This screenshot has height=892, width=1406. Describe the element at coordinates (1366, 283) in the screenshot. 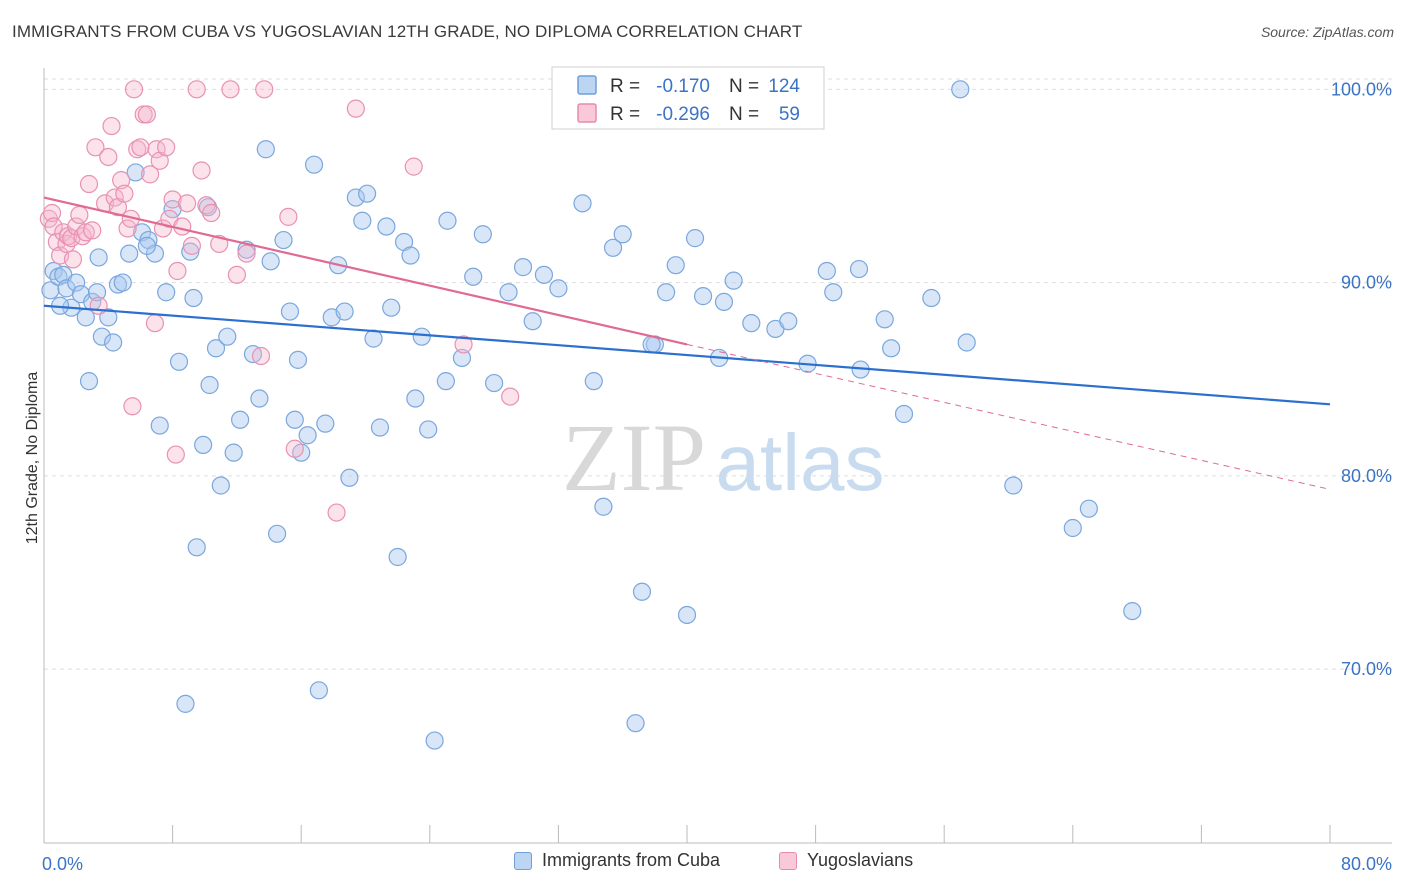

I see `y-tick-label: 90.0%` at that location.